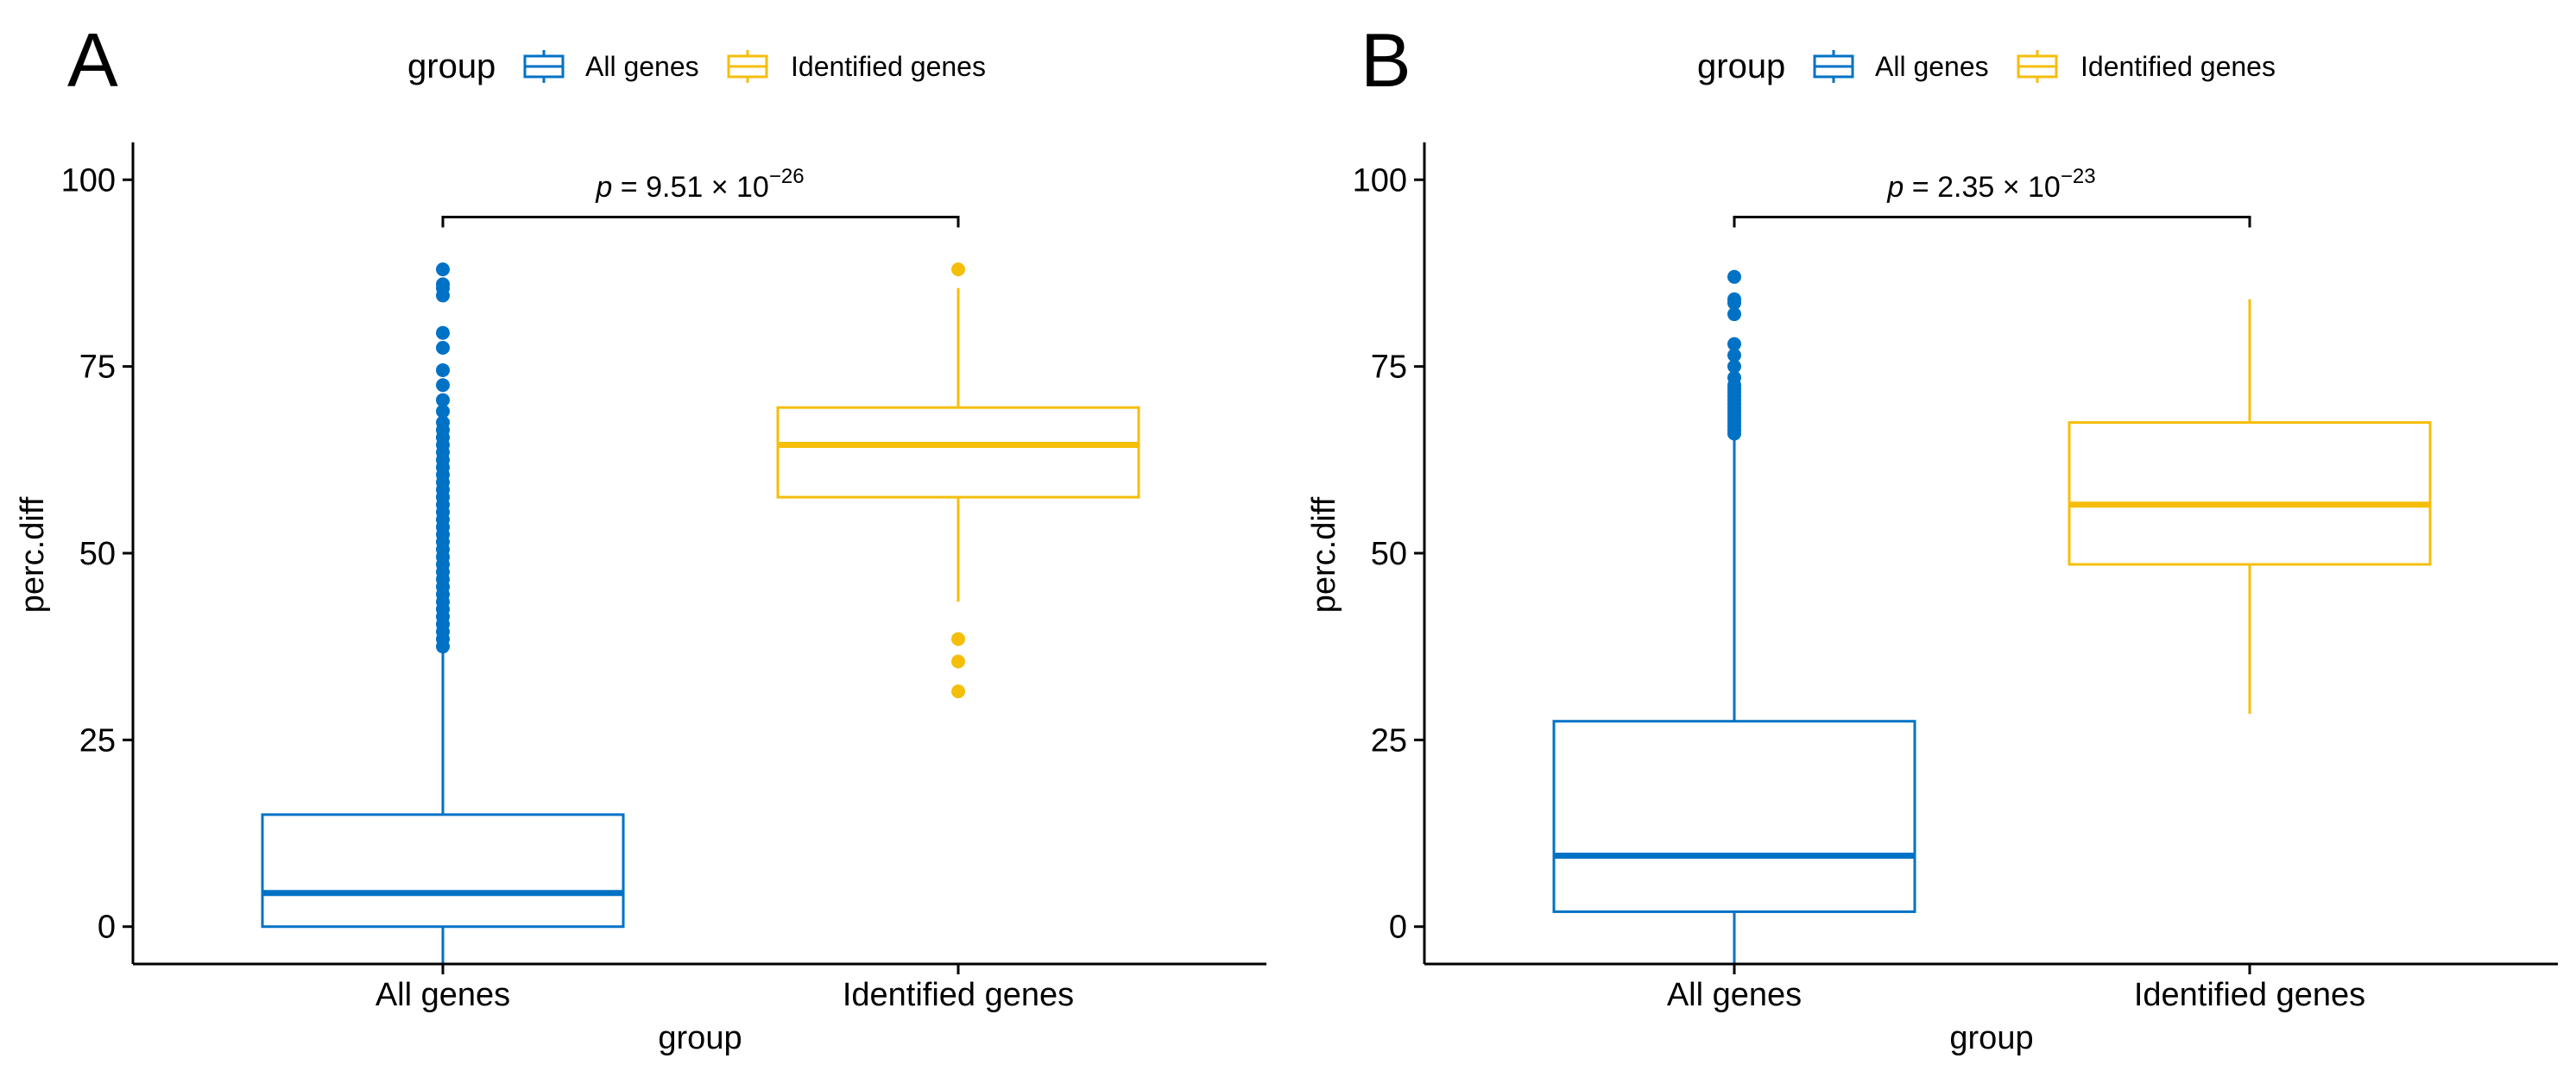  Describe the element at coordinates (2078, 177) in the screenshot. I see `p-value-exponent: −23` at that location.